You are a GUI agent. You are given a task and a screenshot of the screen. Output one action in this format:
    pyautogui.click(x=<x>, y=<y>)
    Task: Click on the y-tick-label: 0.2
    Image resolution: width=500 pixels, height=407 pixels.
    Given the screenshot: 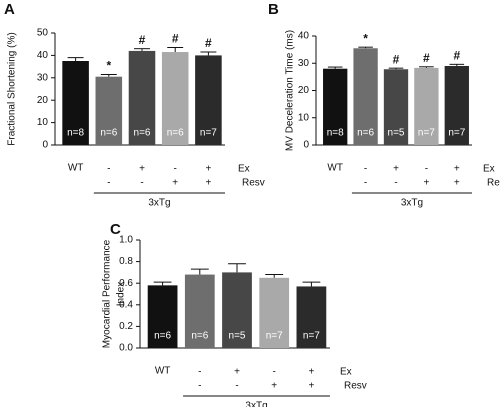 What is the action you would take?
    pyautogui.click(x=126, y=326)
    